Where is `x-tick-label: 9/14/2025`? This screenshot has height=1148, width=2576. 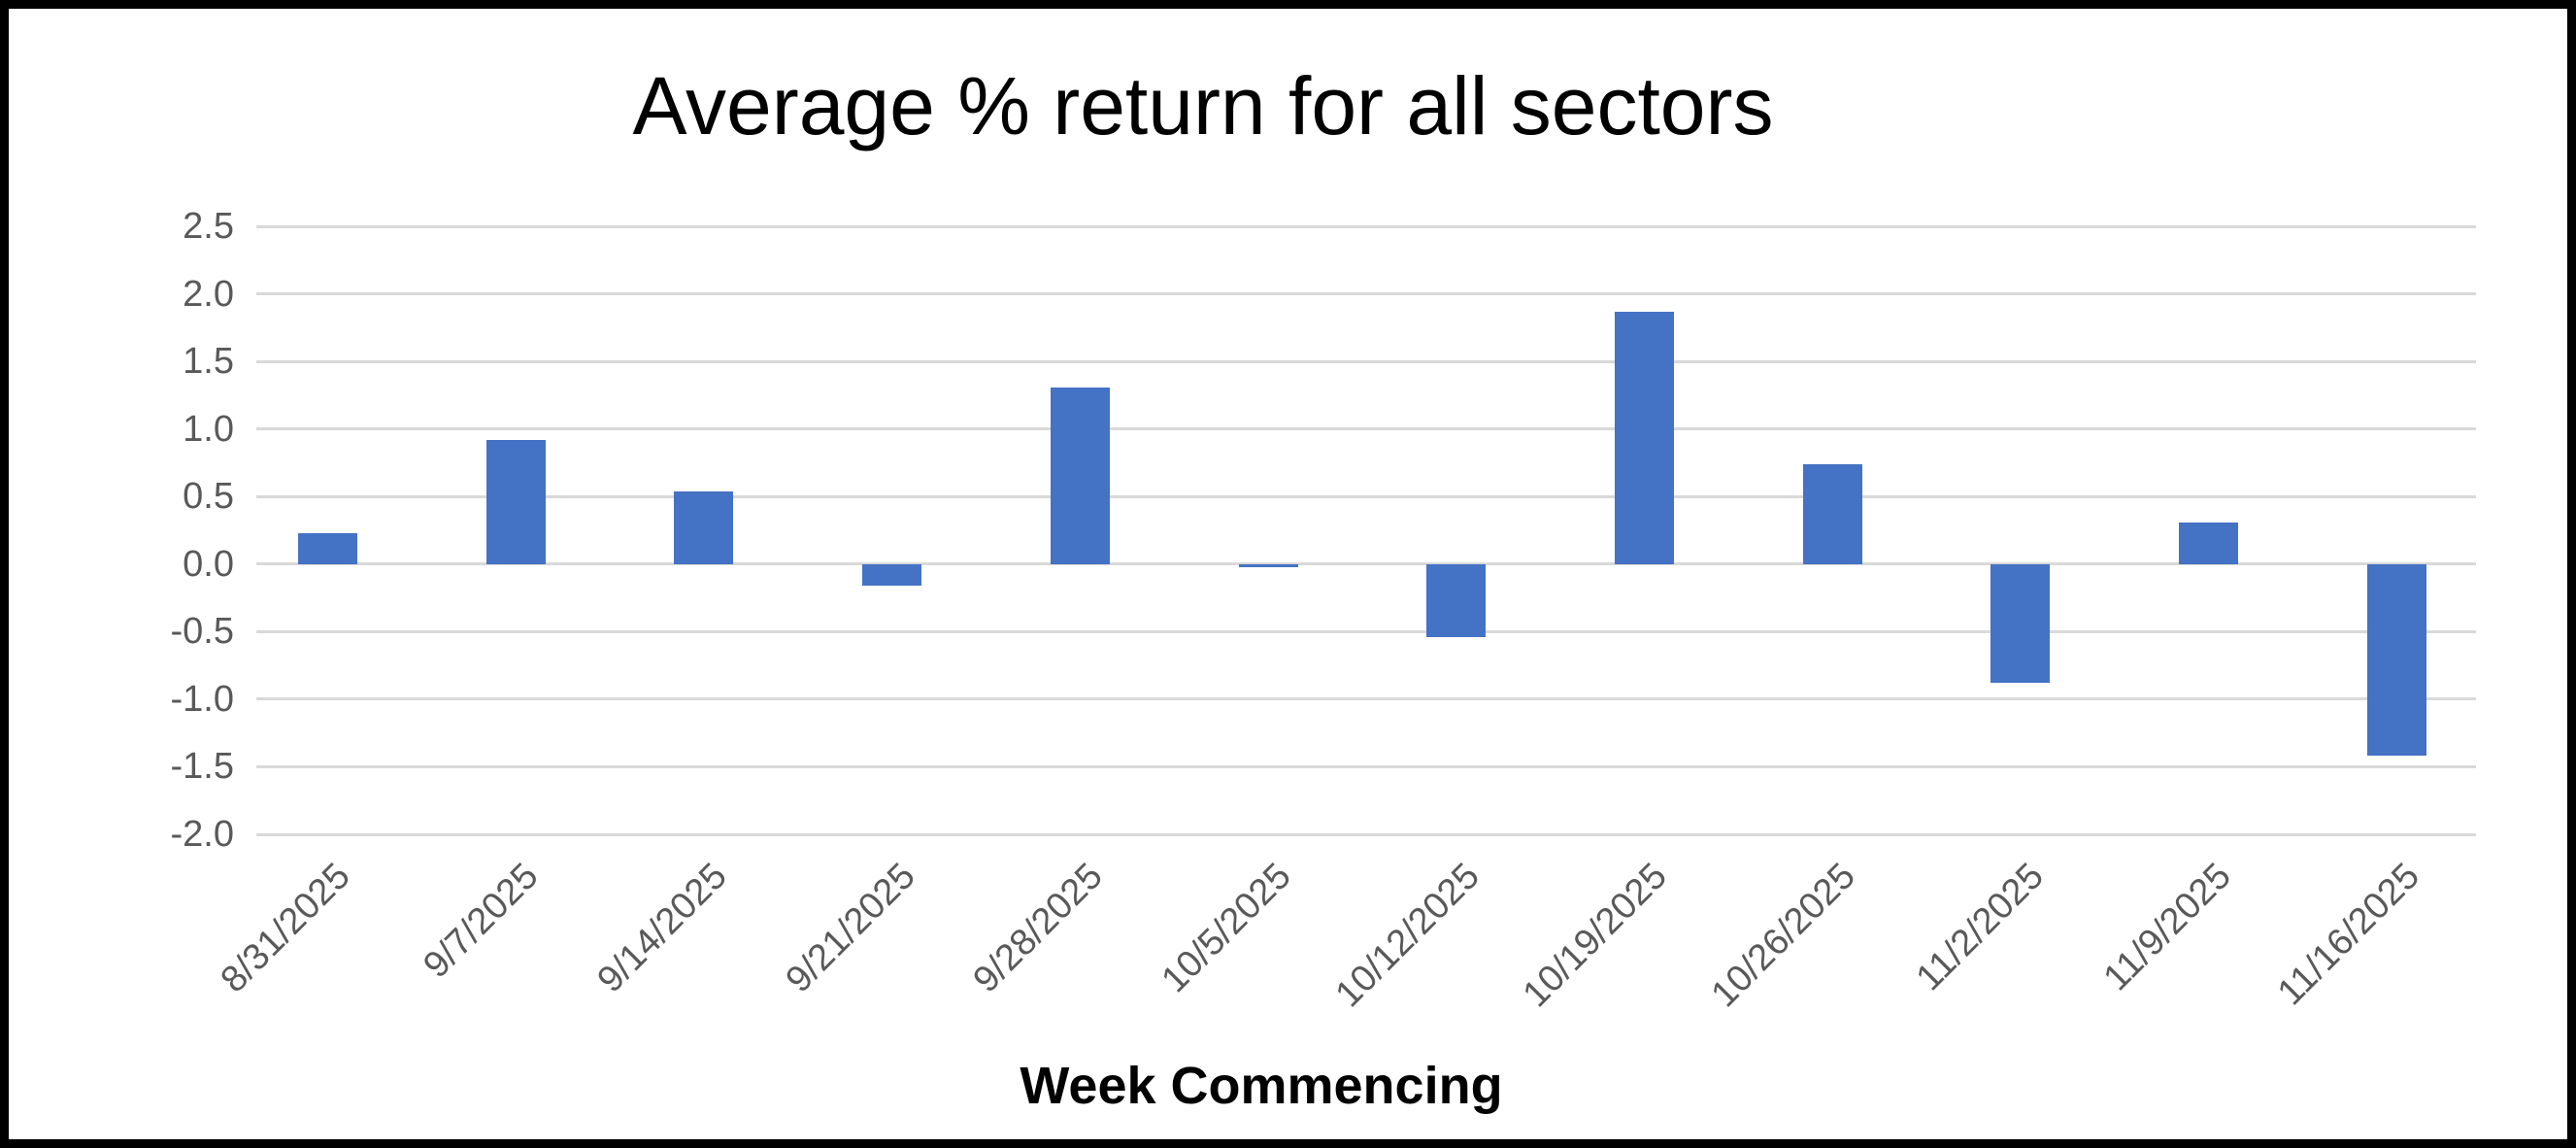 x-tick-label: 9/14/2025 is located at coordinates (662, 929).